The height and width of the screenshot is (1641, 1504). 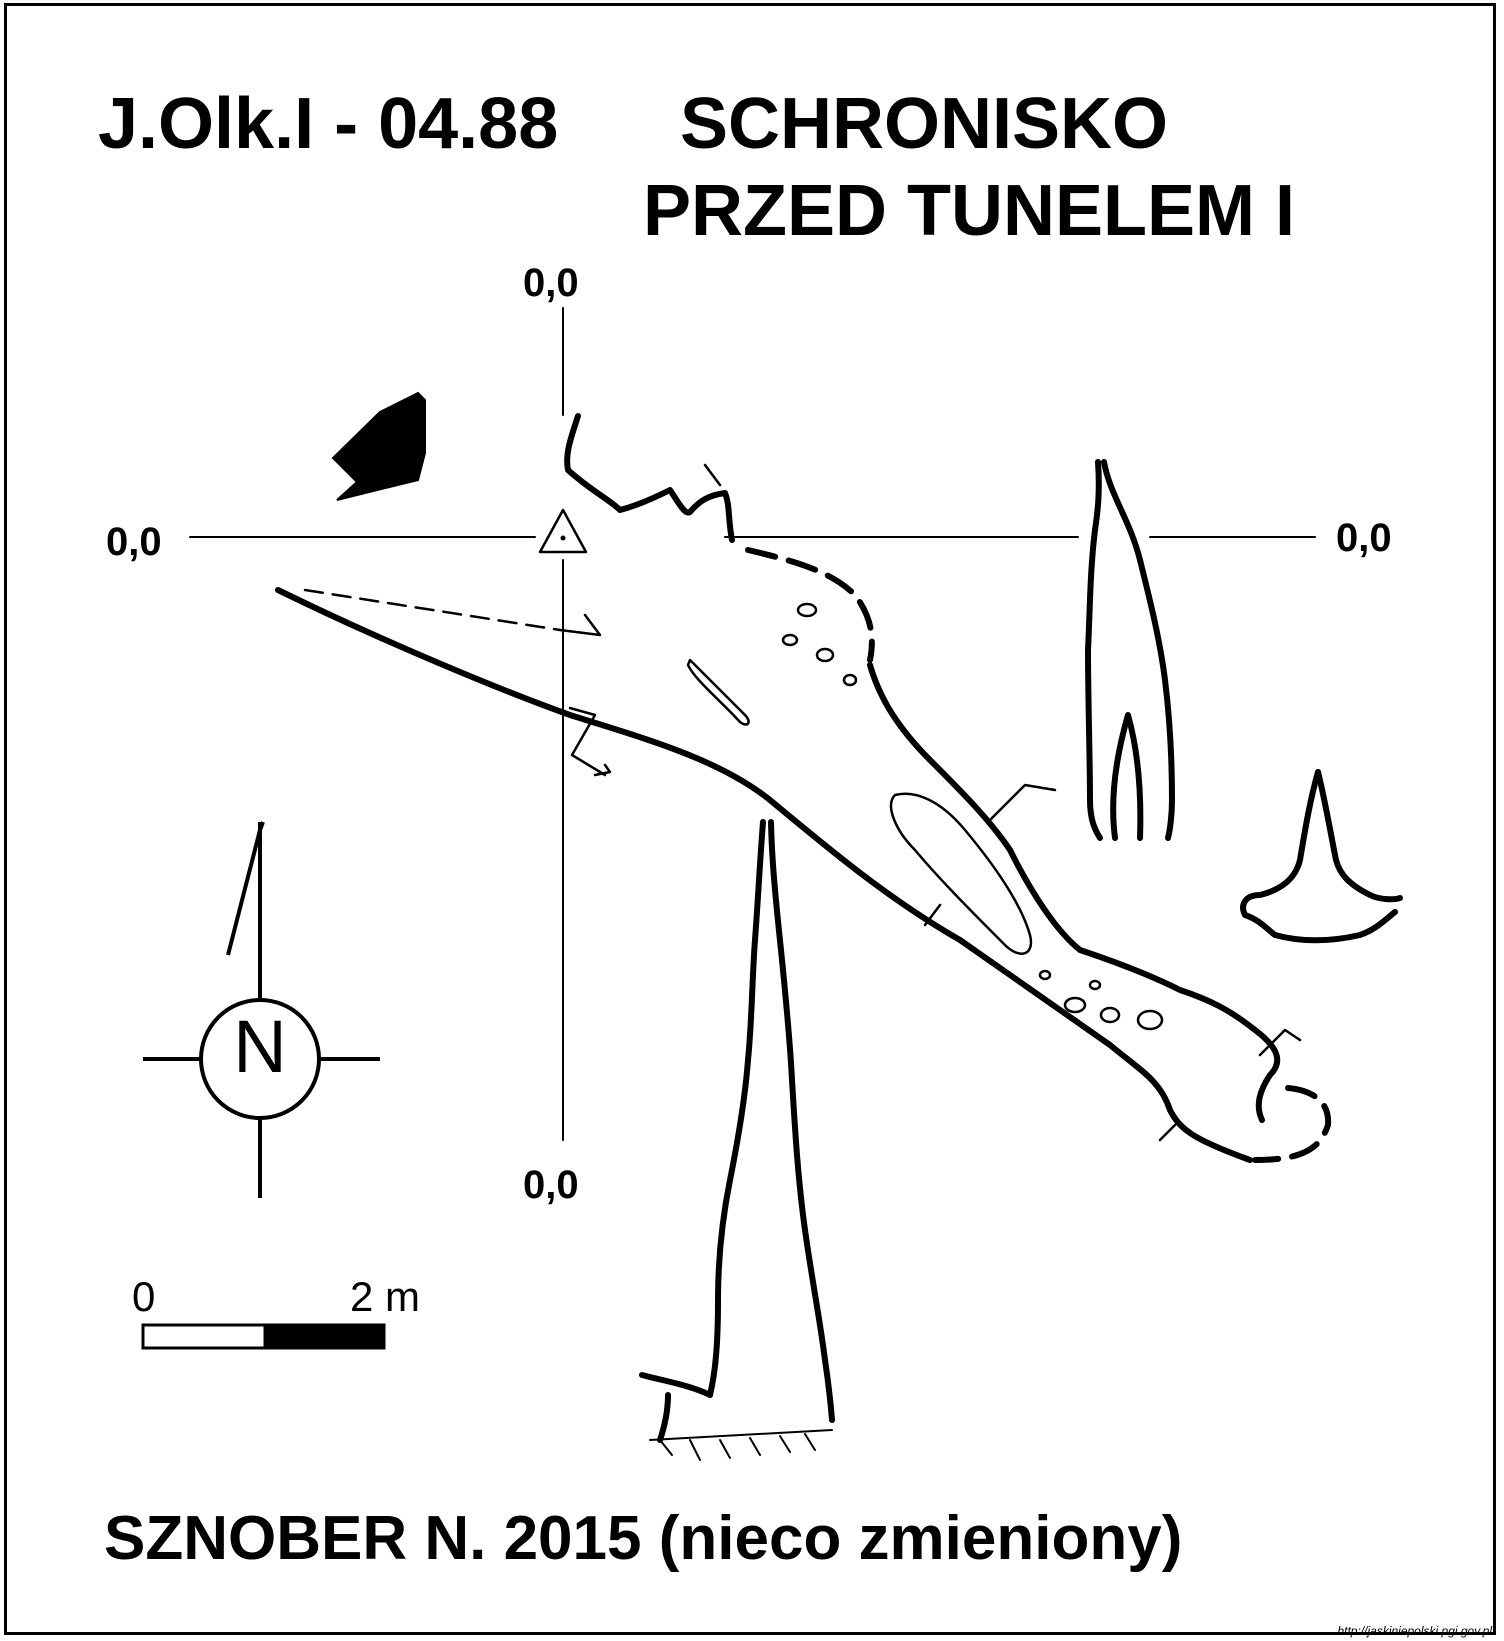 What do you see at coordinates (925, 816) in the screenshot?
I see `boulders` at bounding box center [925, 816].